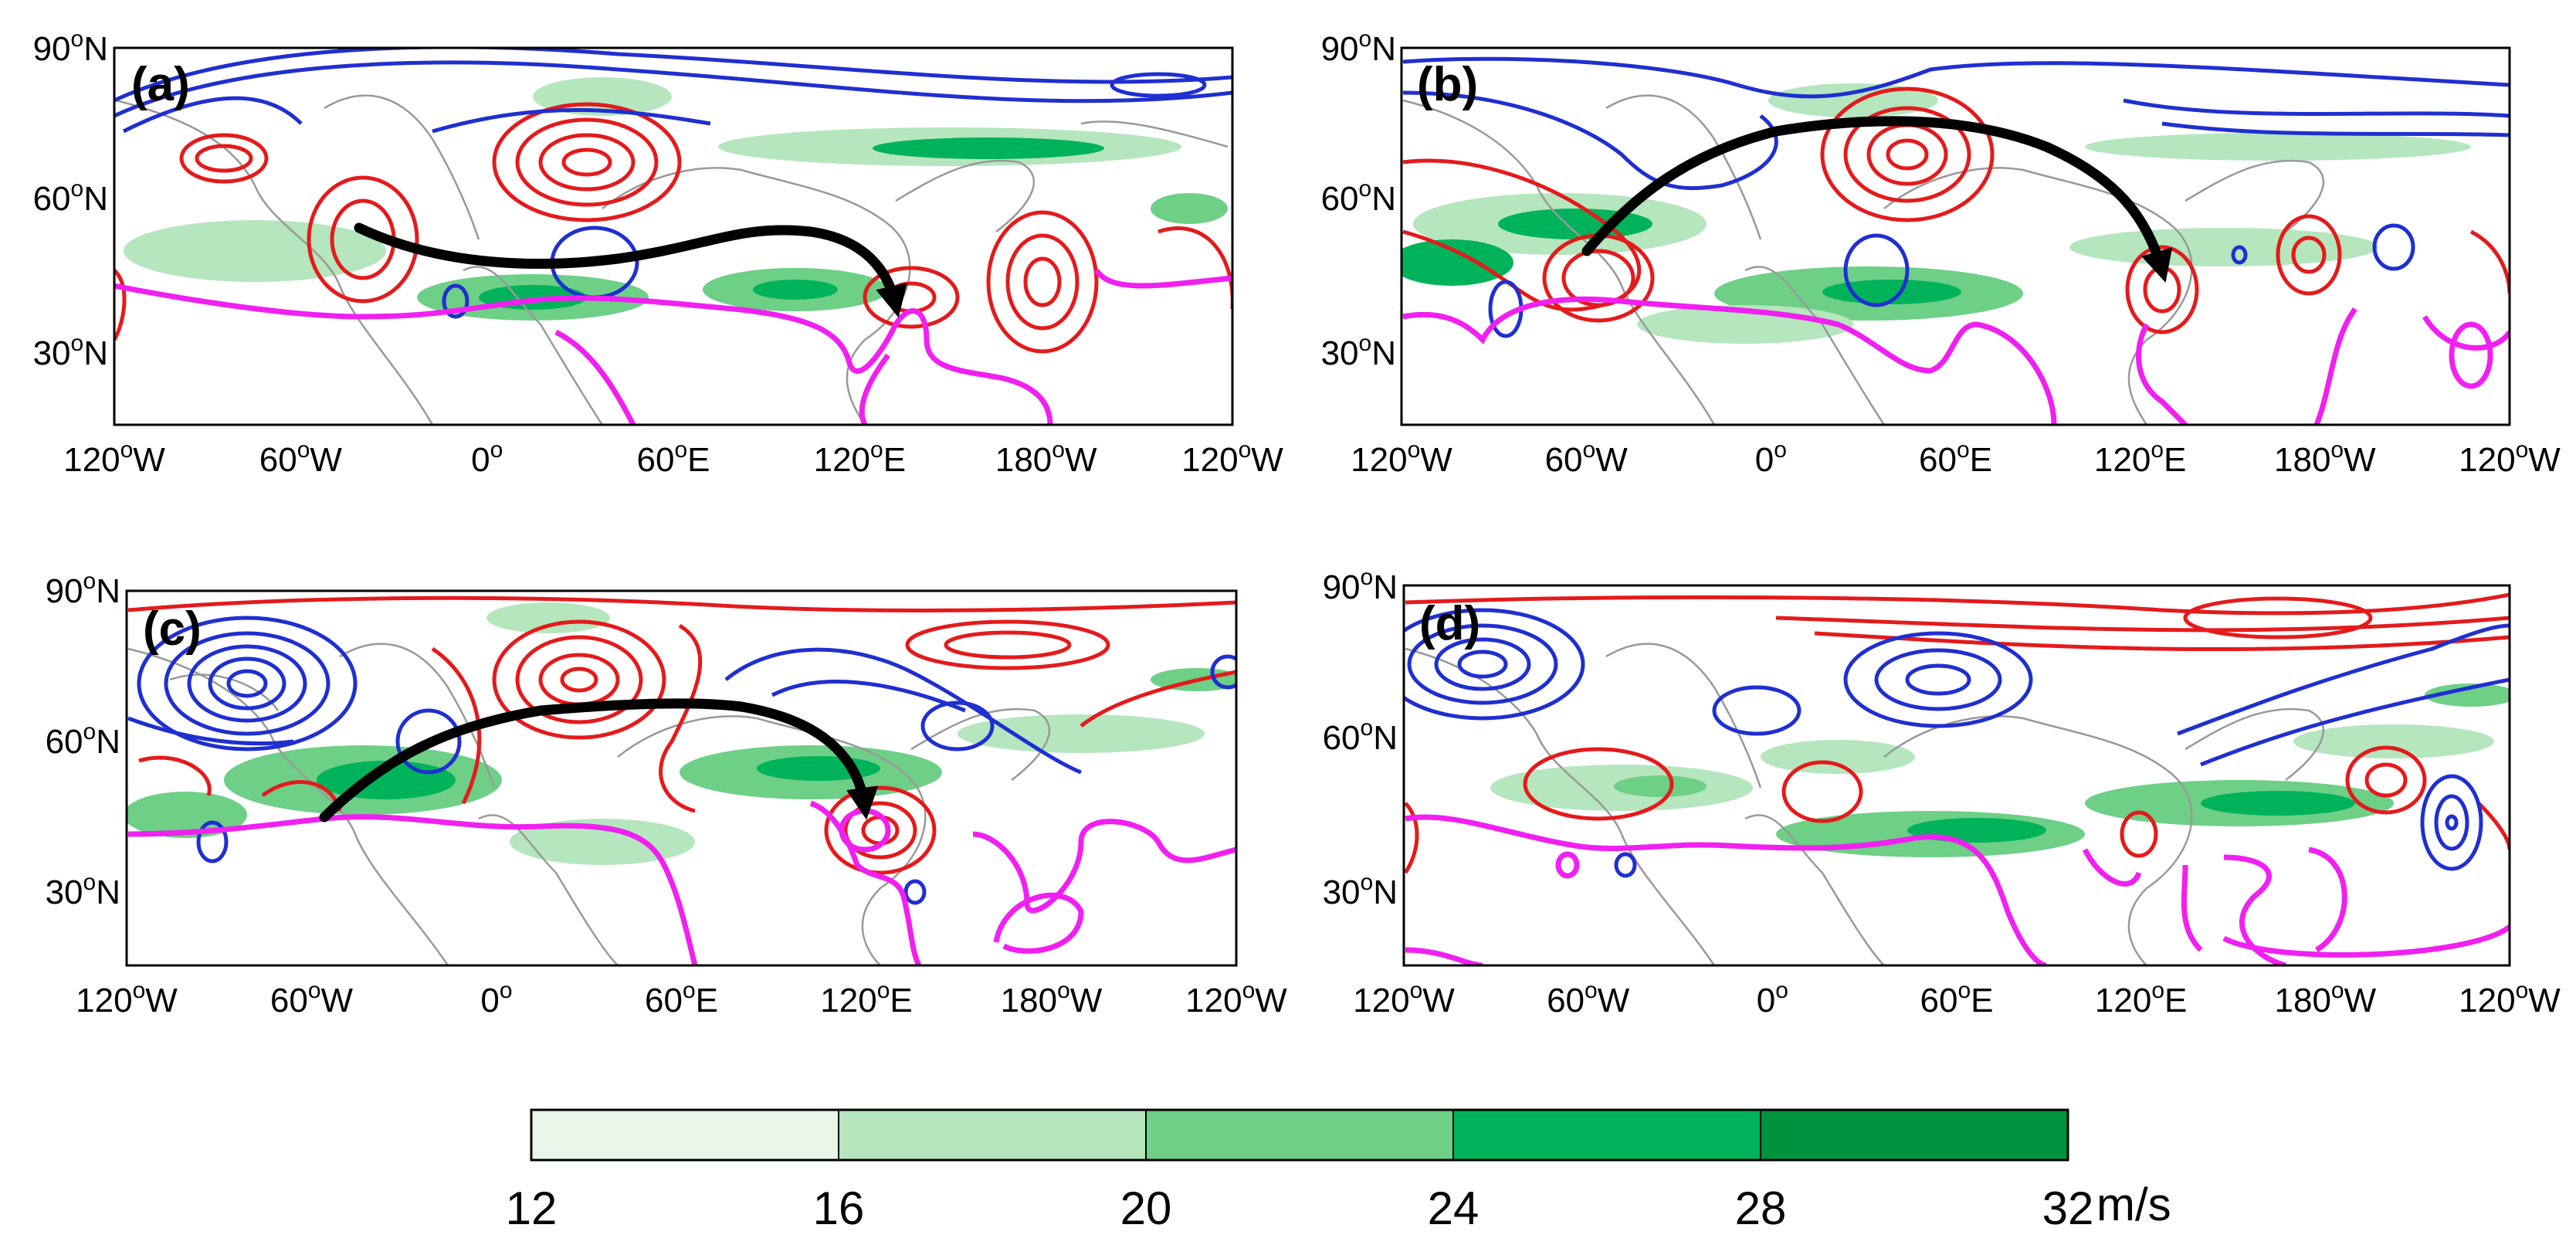  I want to click on panel-d: (d), so click(1956, 776).